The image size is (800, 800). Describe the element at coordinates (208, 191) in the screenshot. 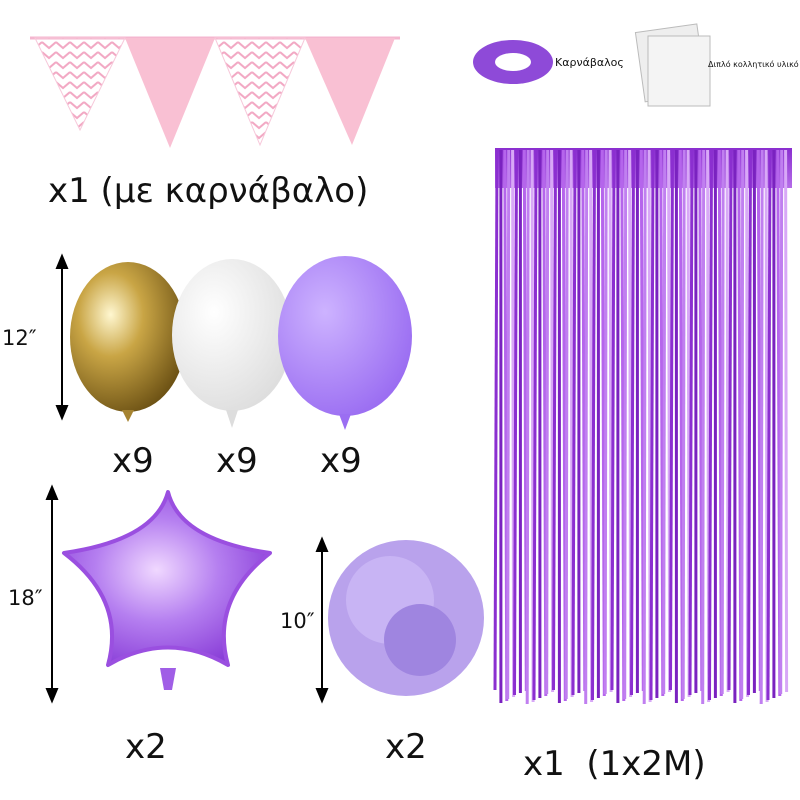

I see `bunting-quantity: x1 (με καρνάβαλο)` at that location.